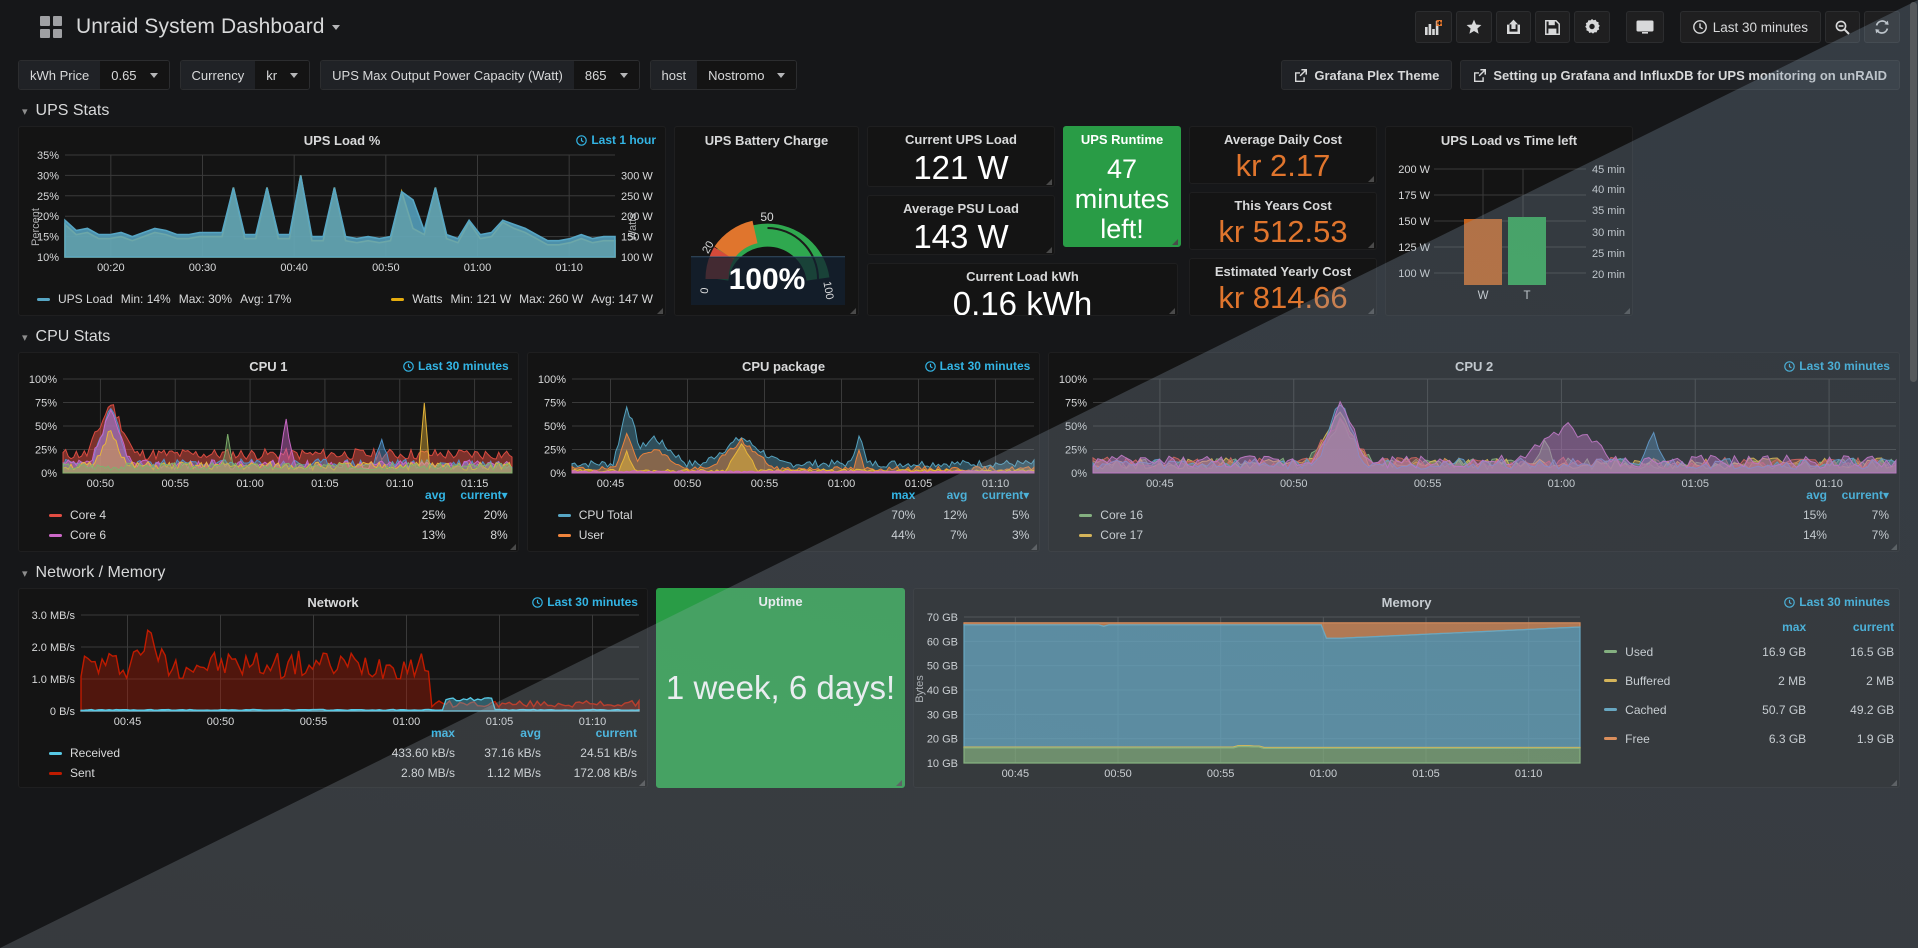 This screenshot has height=948, width=1918. I want to click on svg-text: 30 GB, so click(942, 715).